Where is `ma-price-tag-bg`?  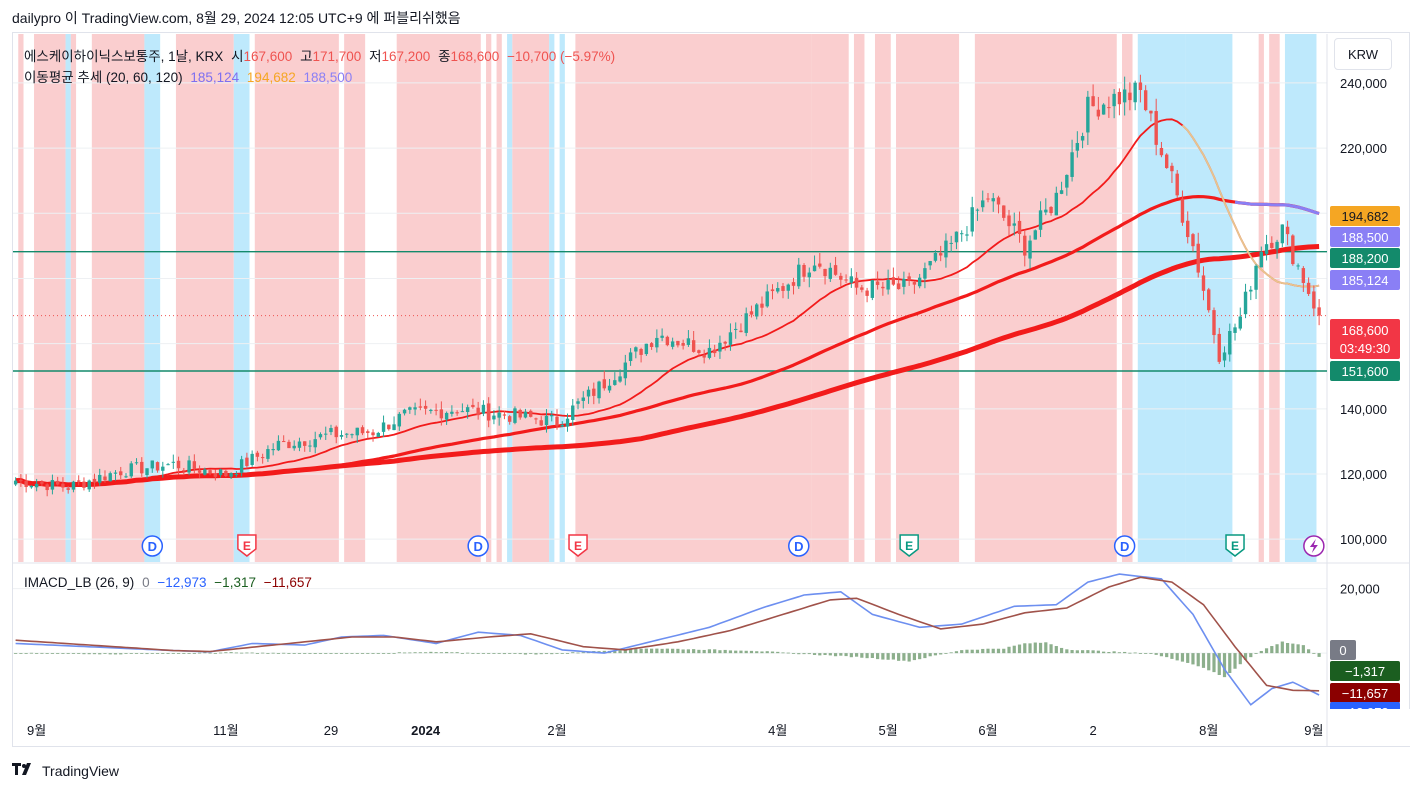
ma-price-tag-bg is located at coordinates (1365, 216).